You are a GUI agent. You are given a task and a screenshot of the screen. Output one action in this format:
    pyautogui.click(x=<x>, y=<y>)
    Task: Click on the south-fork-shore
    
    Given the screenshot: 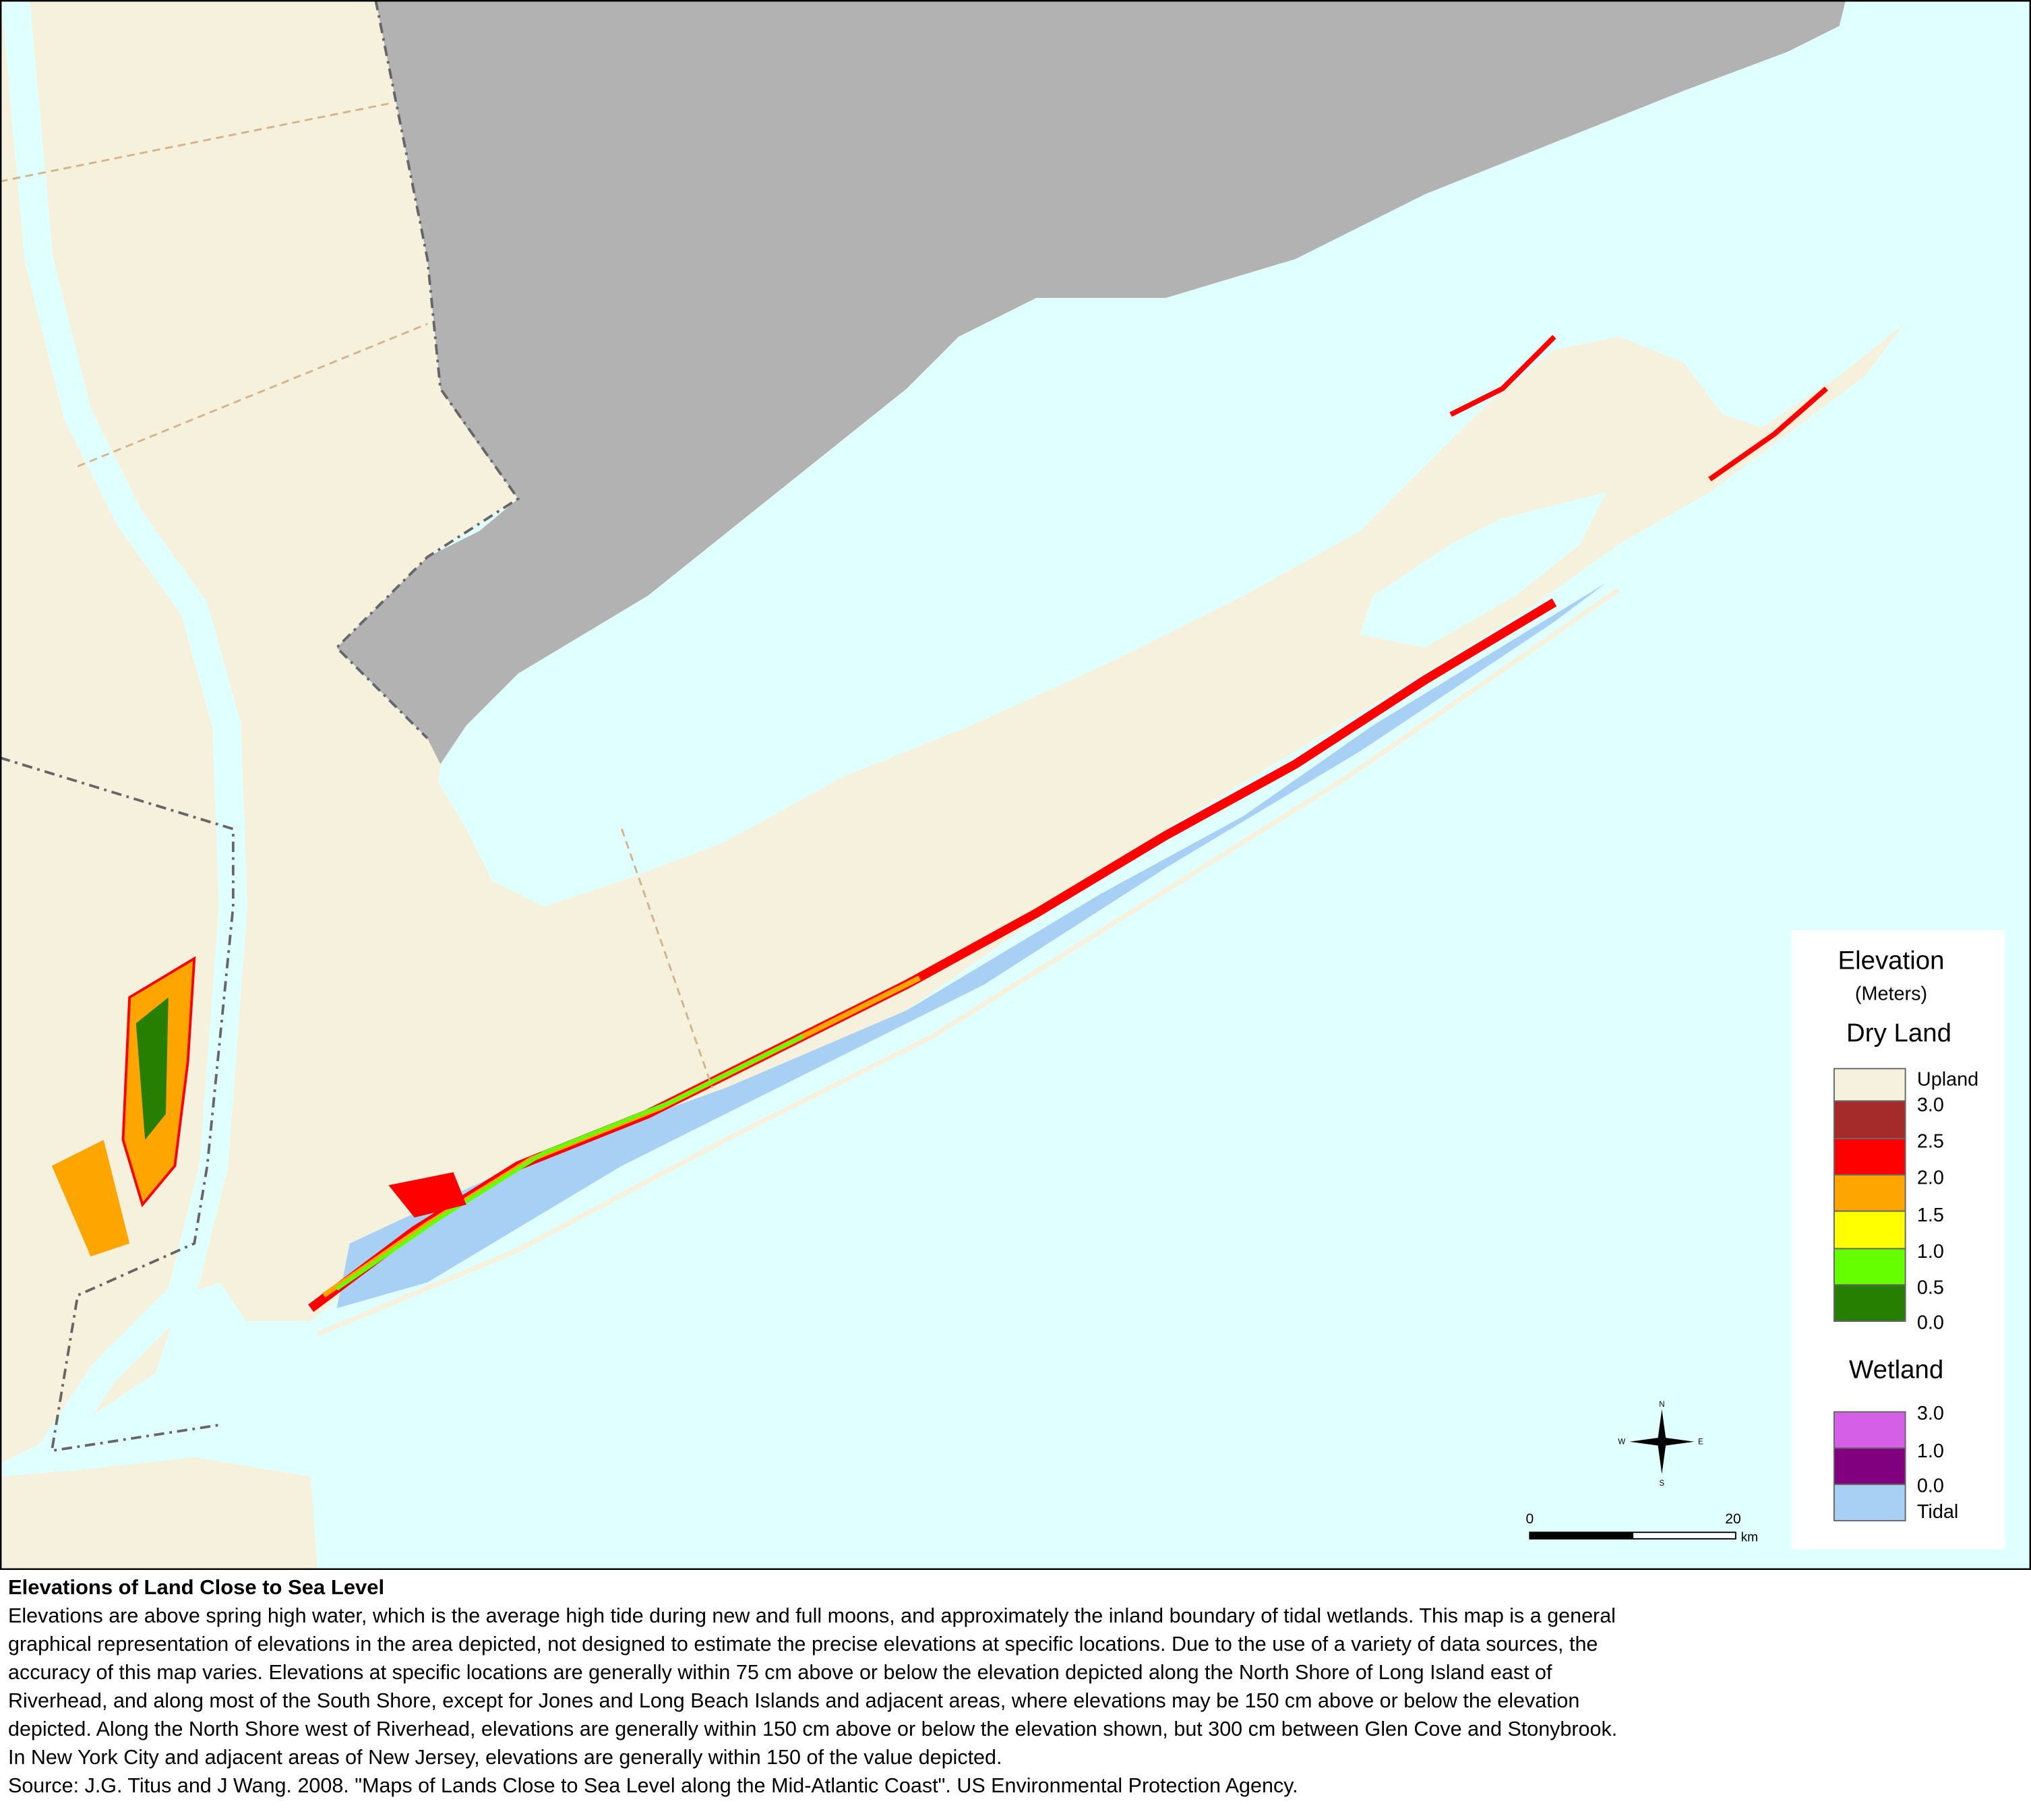 What is the action you would take?
    pyautogui.click(x=1768, y=434)
    